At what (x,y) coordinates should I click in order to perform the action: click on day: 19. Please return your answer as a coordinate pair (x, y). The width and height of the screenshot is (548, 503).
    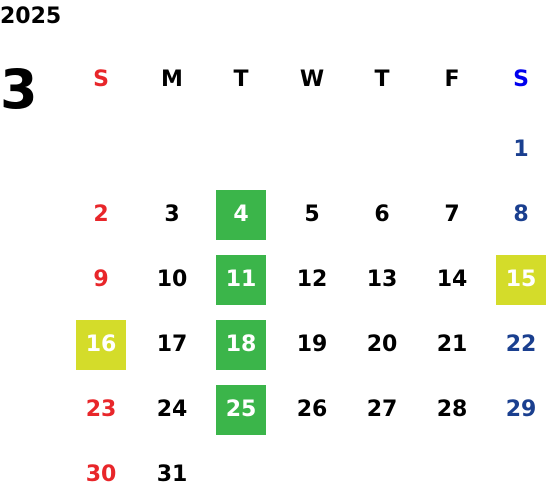
    Looking at the image, I should click on (312, 344).